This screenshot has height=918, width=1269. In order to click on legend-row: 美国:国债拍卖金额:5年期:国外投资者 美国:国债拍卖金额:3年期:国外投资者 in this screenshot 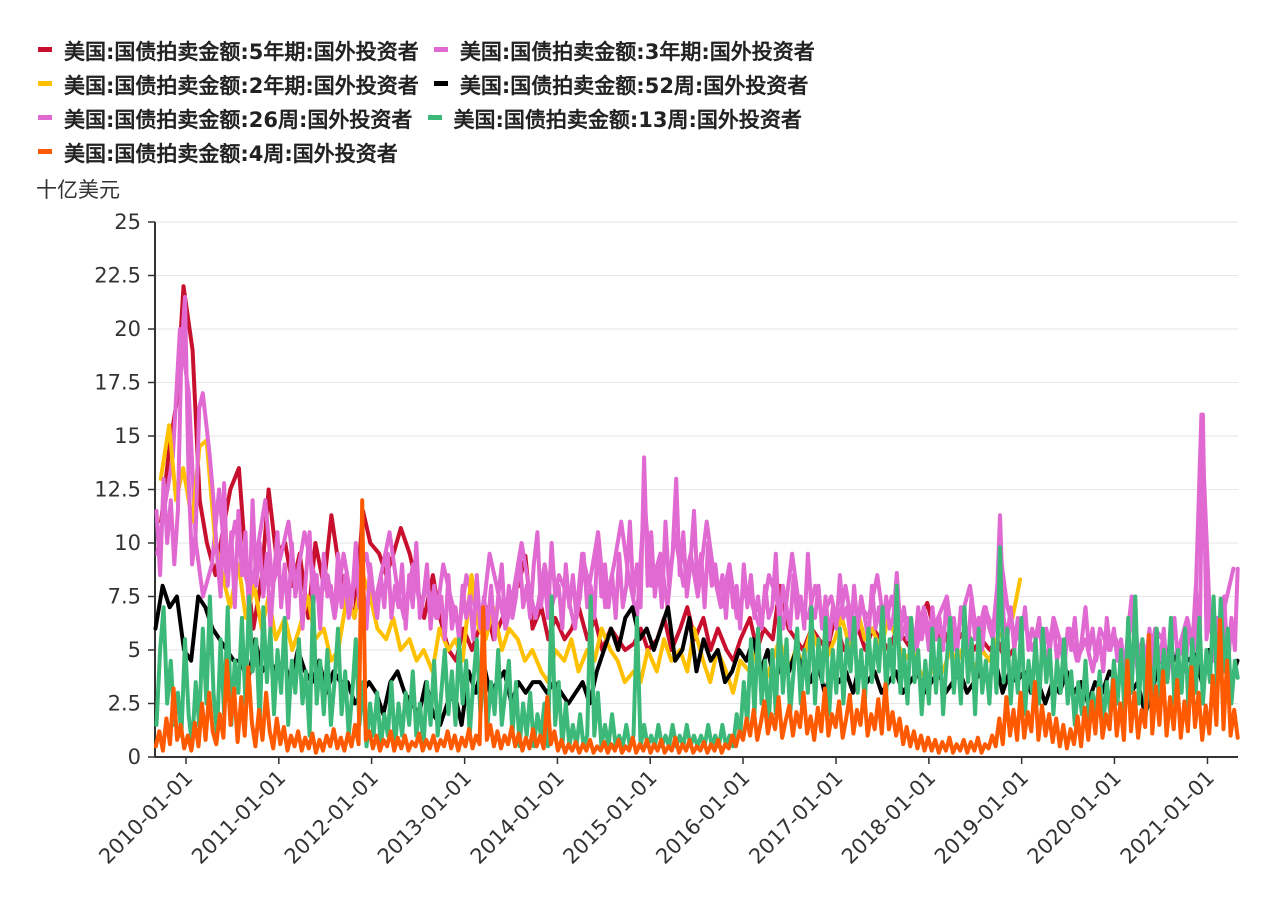, I will do `click(588, 53)`.